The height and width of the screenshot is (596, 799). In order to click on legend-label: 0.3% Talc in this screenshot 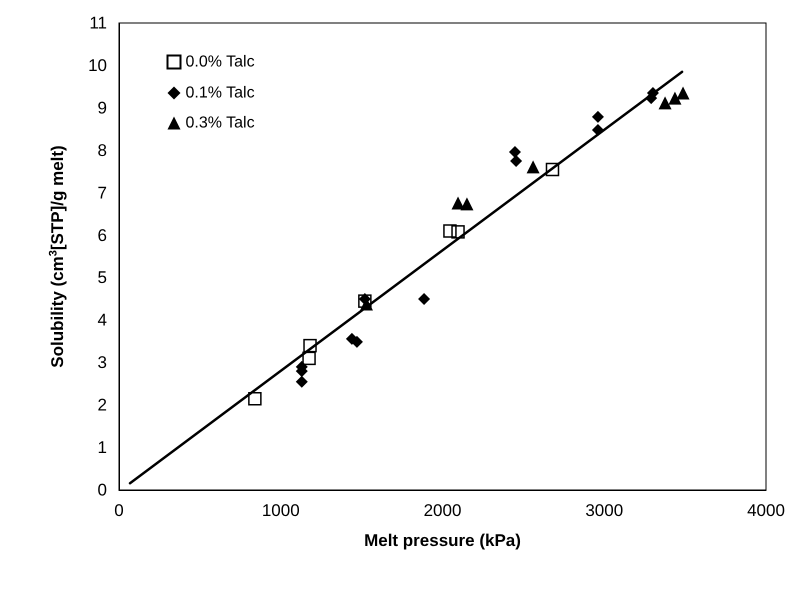, I will do `click(220, 123)`.